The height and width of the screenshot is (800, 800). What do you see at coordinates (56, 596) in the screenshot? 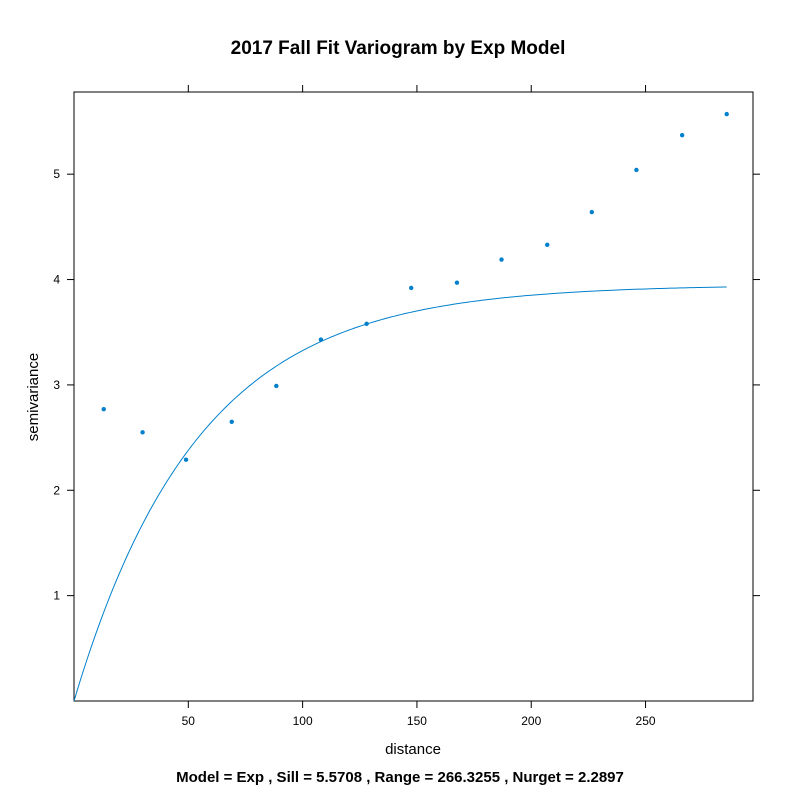
I see `y-tick-label: 1` at bounding box center [56, 596].